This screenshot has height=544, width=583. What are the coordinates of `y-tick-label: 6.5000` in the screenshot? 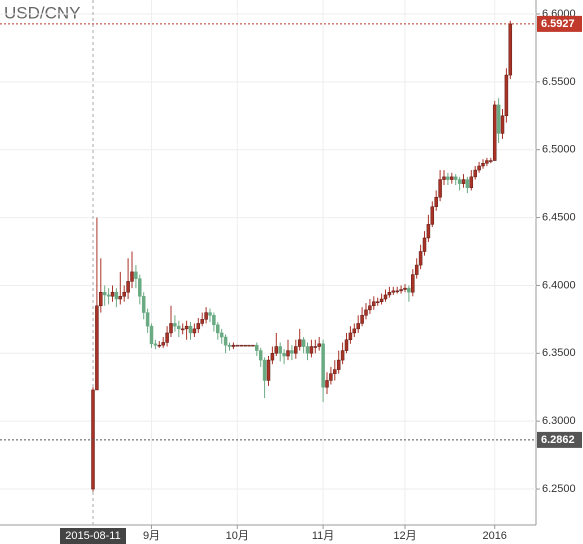 It's located at (559, 150).